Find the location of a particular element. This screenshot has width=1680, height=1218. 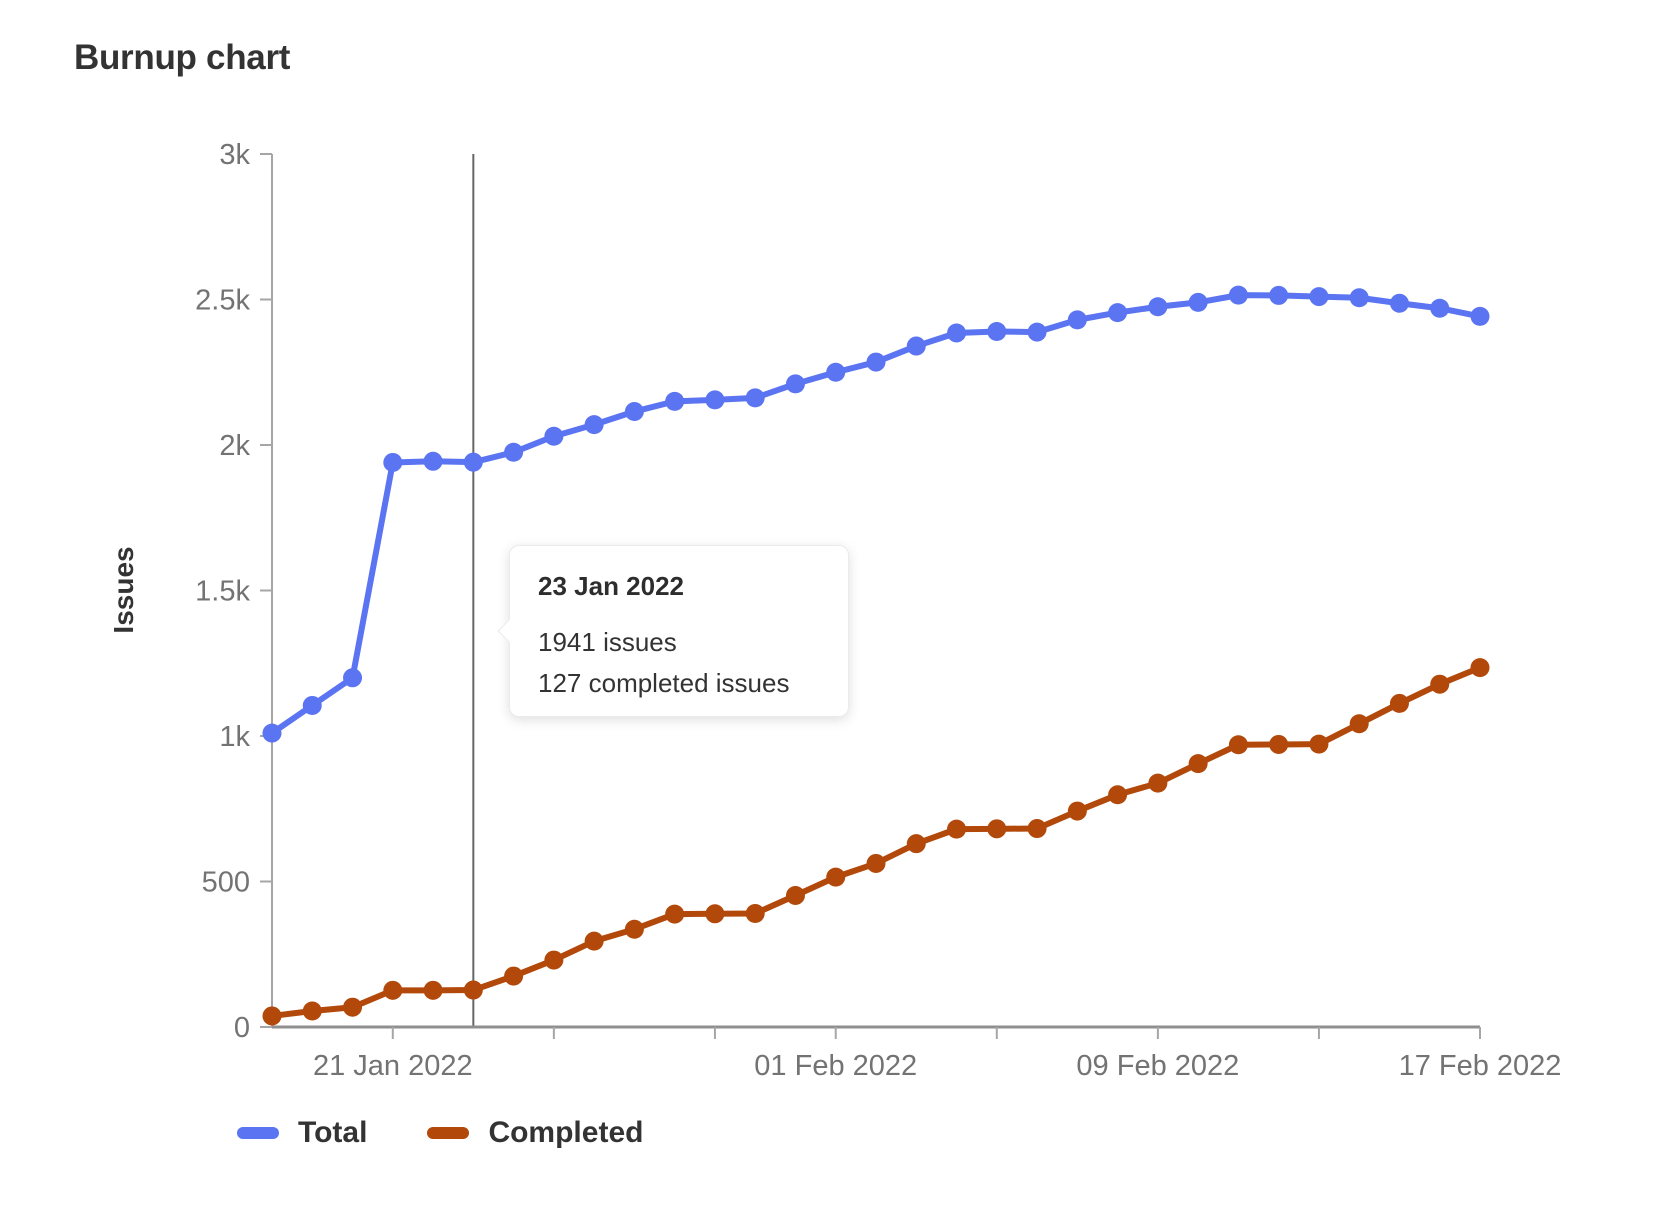

y-axis-tick-label: 2.5k is located at coordinates (222, 301).